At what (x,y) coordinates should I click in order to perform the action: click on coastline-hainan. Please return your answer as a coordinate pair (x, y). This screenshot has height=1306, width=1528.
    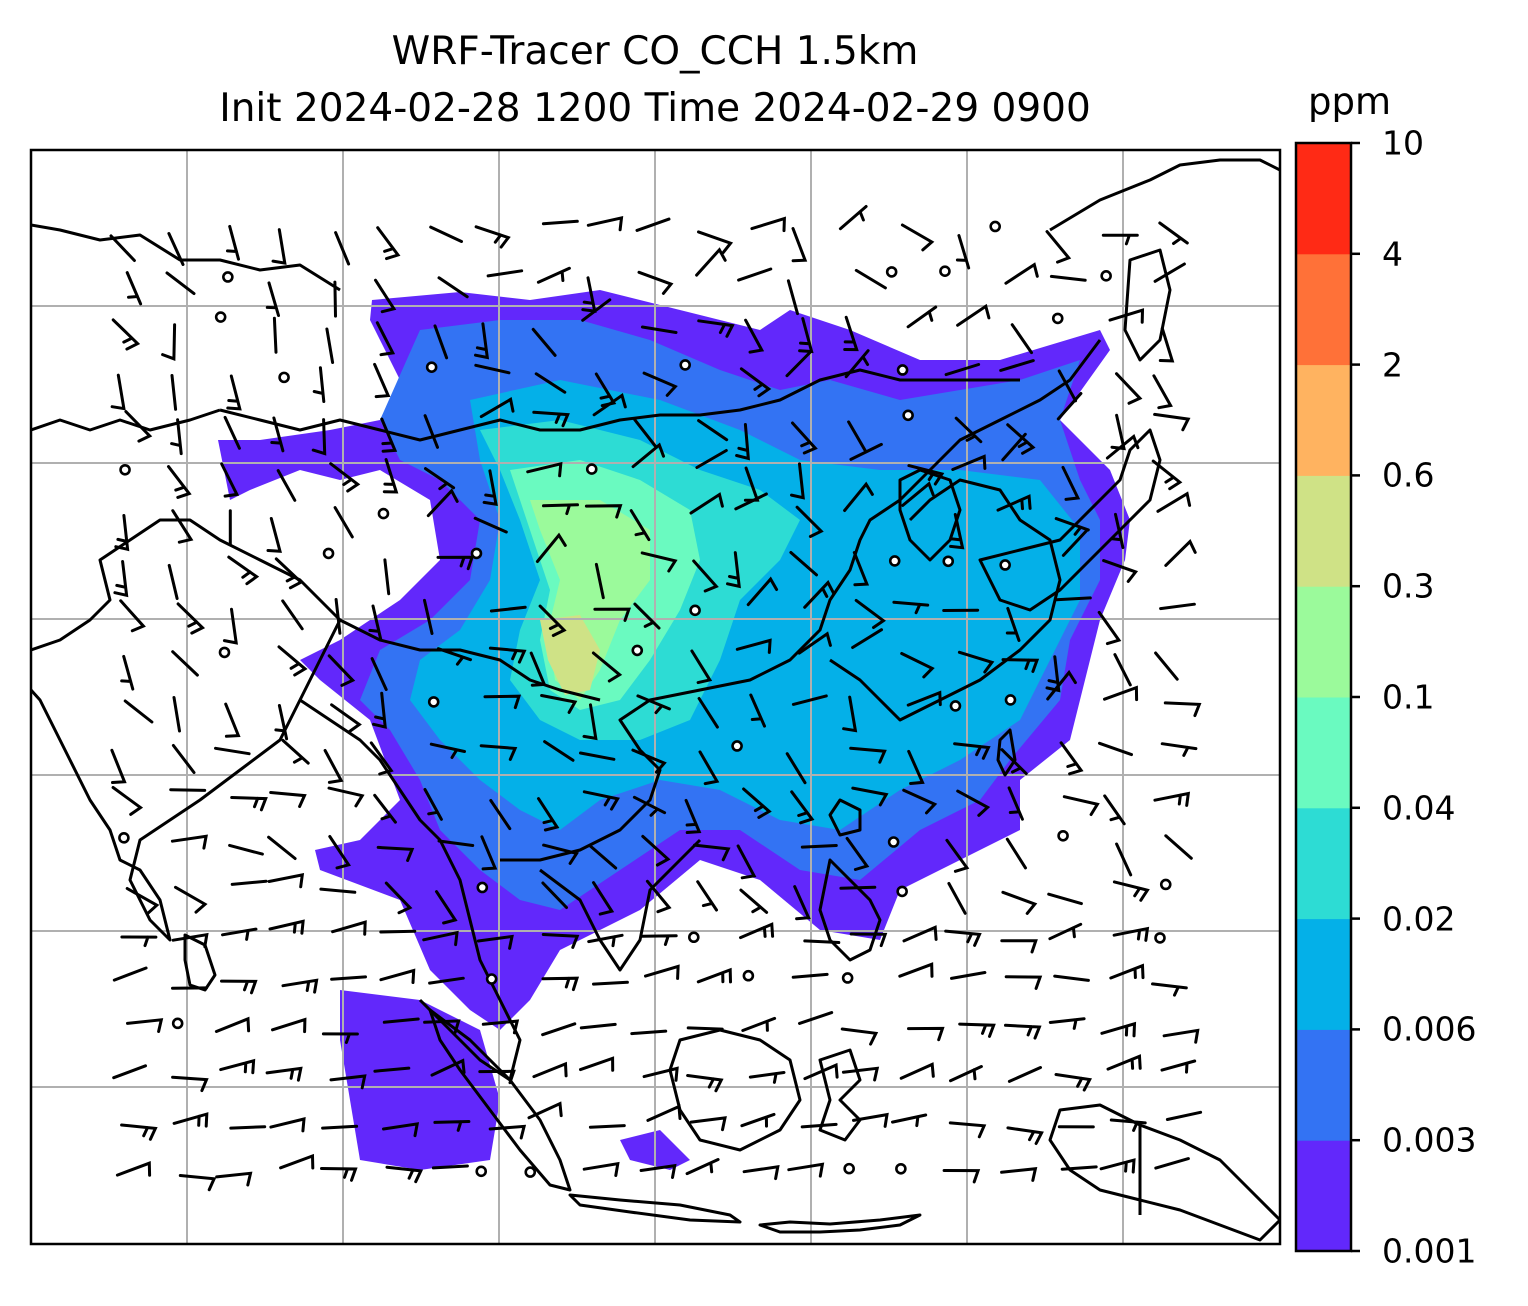
    Looking at the image, I should click on (845, 817).